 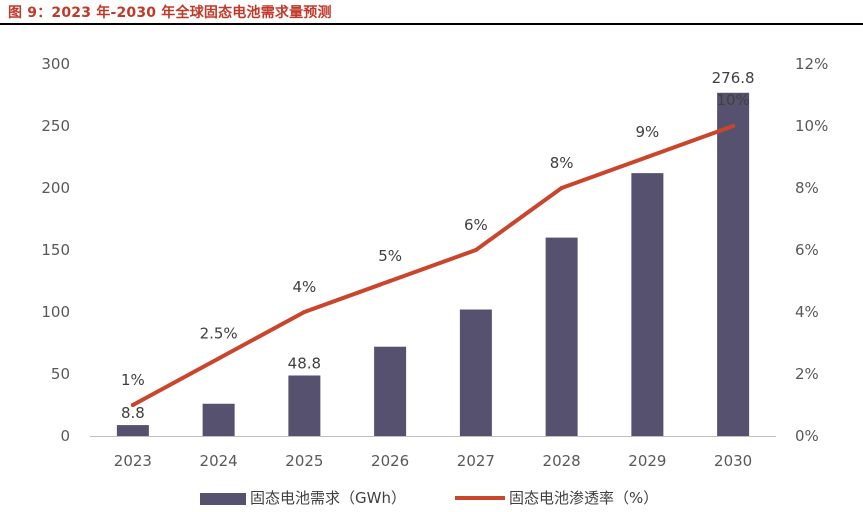 I want to click on title-rule, so click(x=431, y=24).